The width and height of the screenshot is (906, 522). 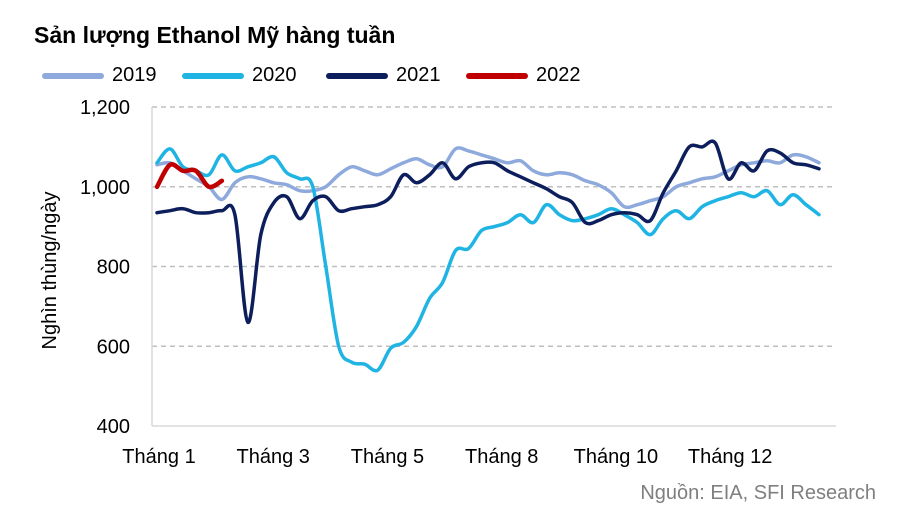 What do you see at coordinates (50, 271) in the screenshot?
I see `y-axis-title: Nghìn thùng/ngày` at bounding box center [50, 271].